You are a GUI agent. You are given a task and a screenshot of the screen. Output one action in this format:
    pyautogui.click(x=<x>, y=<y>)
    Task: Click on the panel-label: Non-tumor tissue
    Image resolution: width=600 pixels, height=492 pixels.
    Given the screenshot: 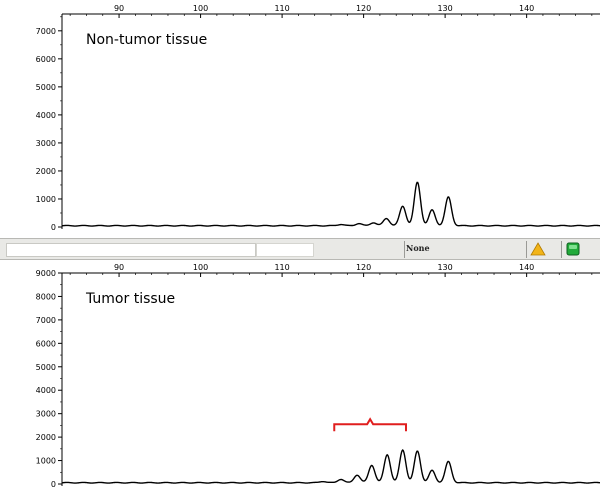 What is the action you would take?
    pyautogui.click(x=146, y=40)
    